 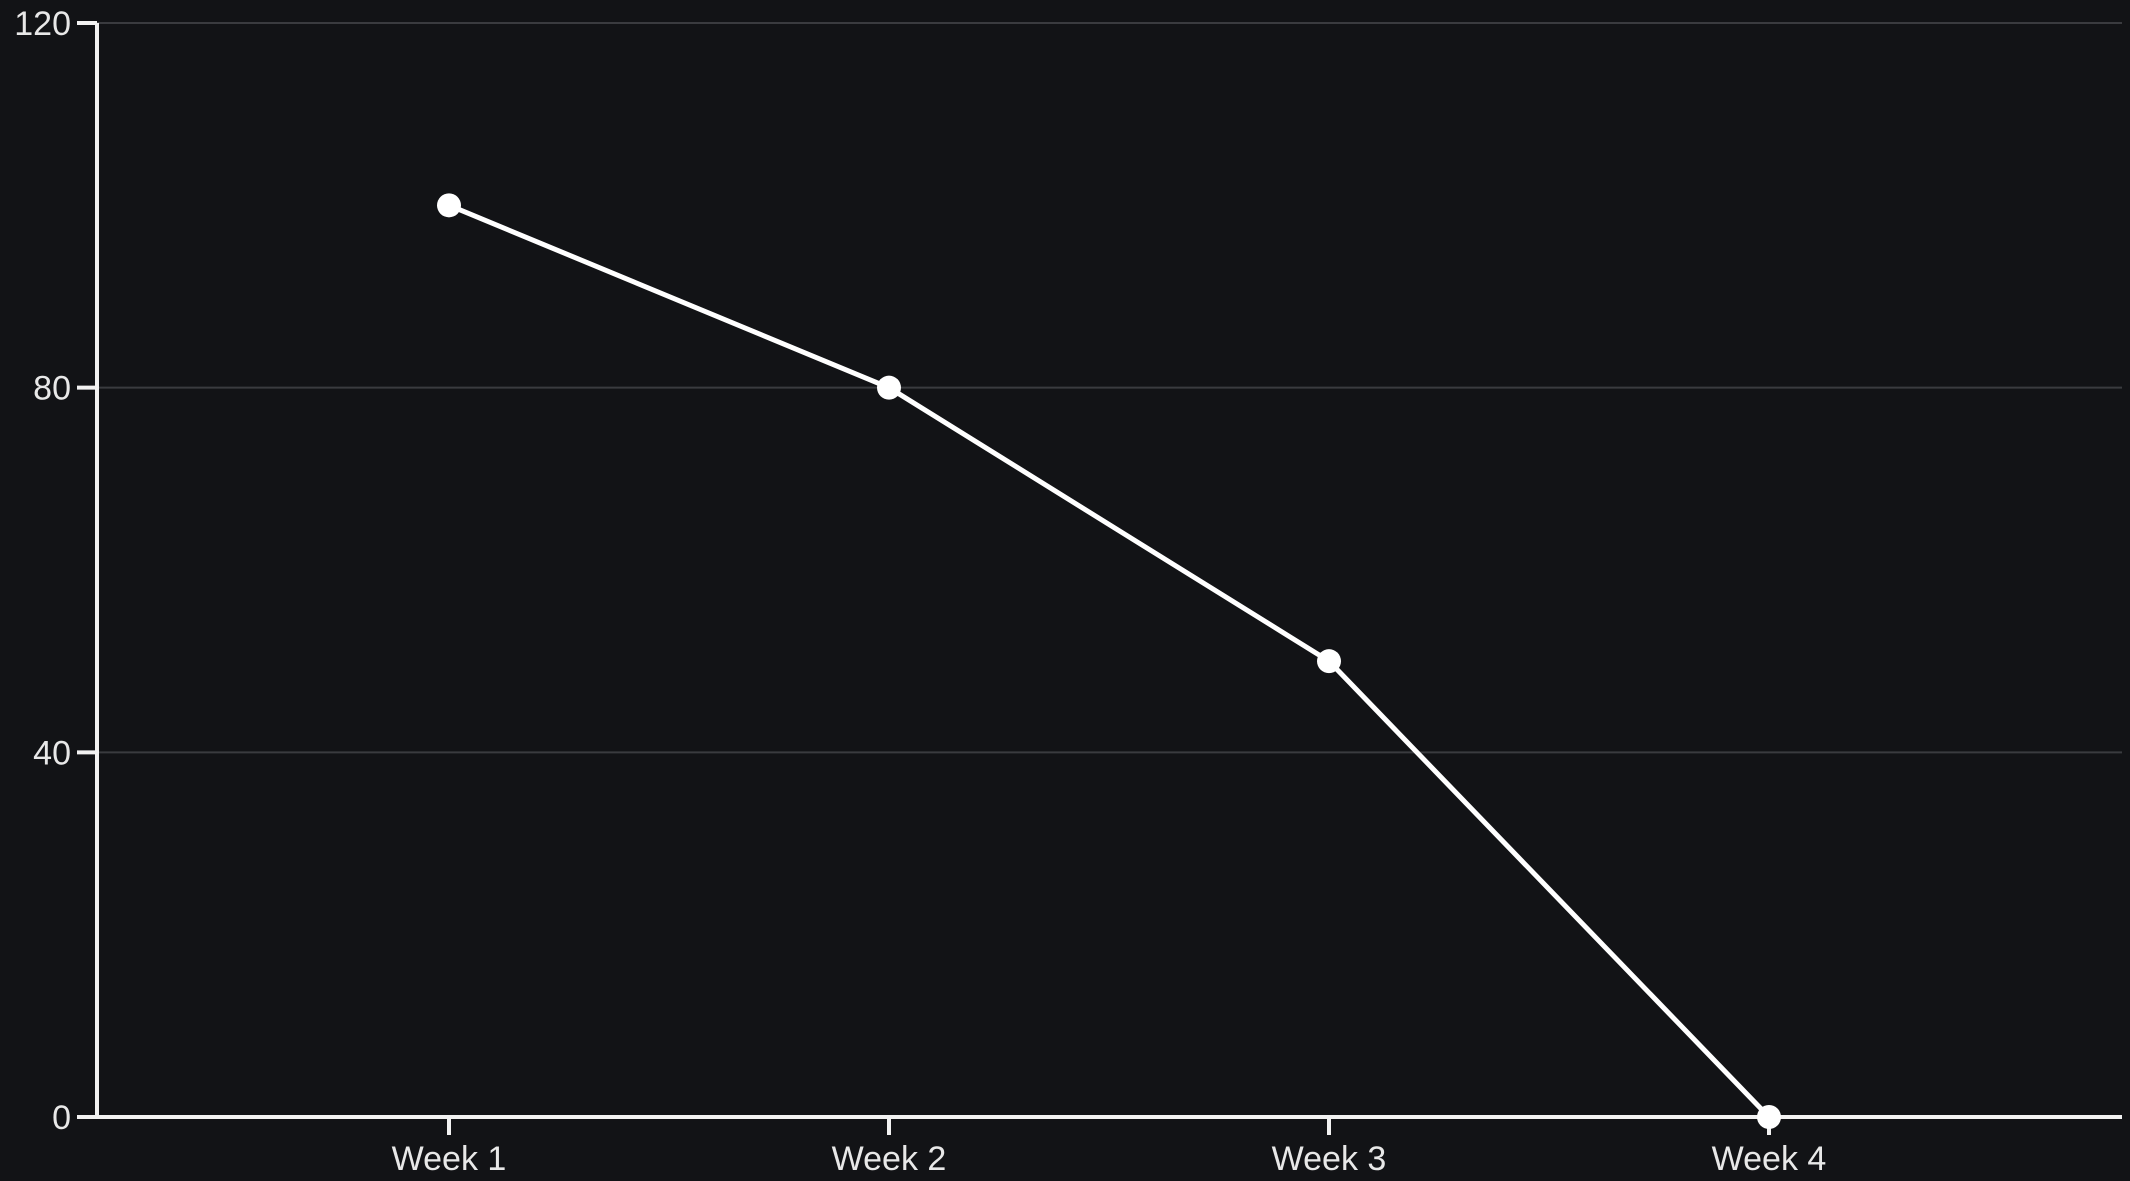 I want to click on x-tick-label: Week 2, so click(x=889, y=1159).